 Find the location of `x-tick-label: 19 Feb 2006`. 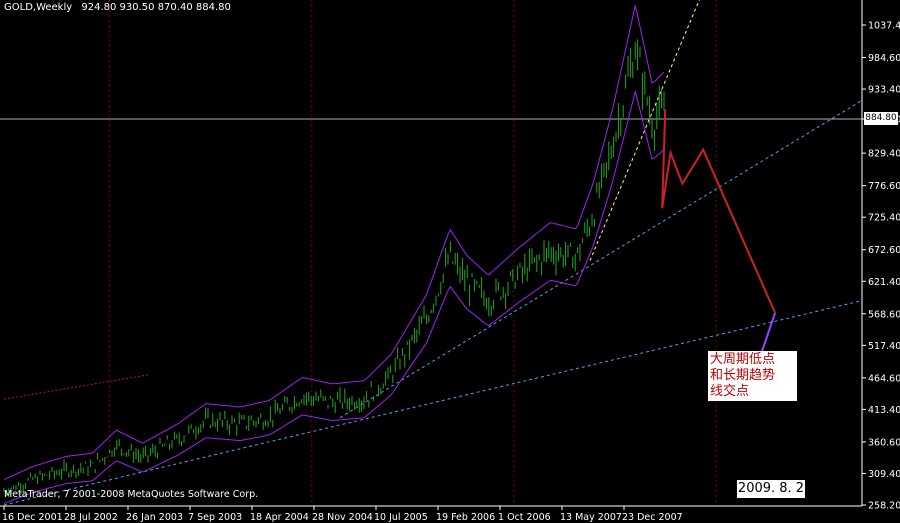

x-tick-label: 19 Feb 2006 is located at coordinates (465, 517).